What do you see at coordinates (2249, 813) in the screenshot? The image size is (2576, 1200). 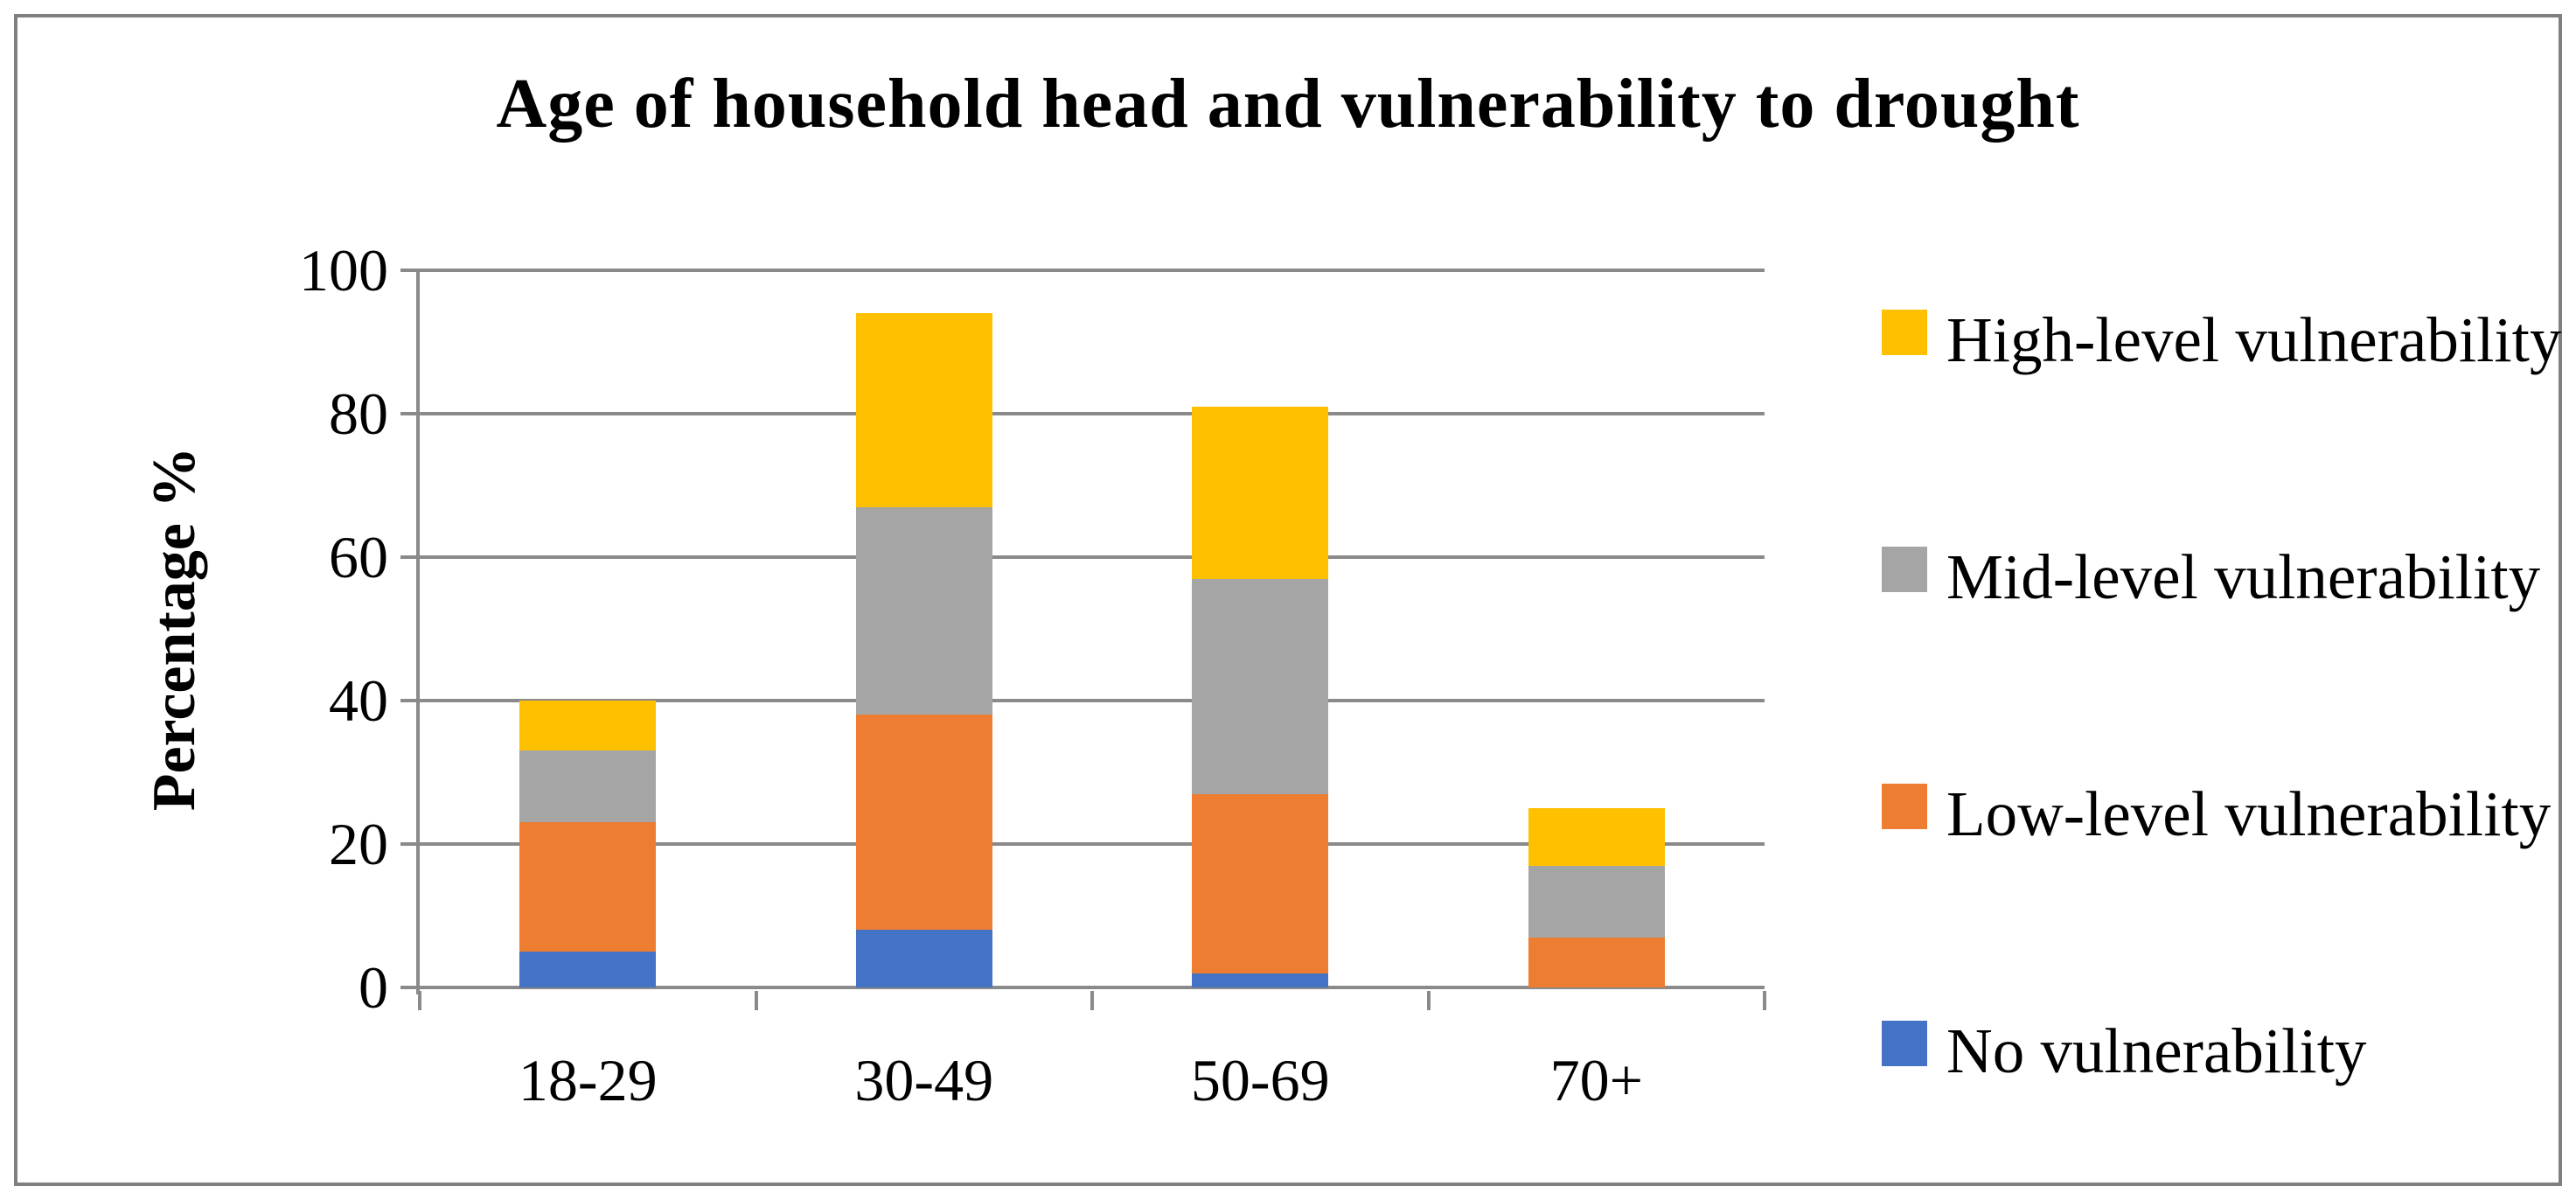 I see `legend-label: Low-level vulnerability` at bounding box center [2249, 813].